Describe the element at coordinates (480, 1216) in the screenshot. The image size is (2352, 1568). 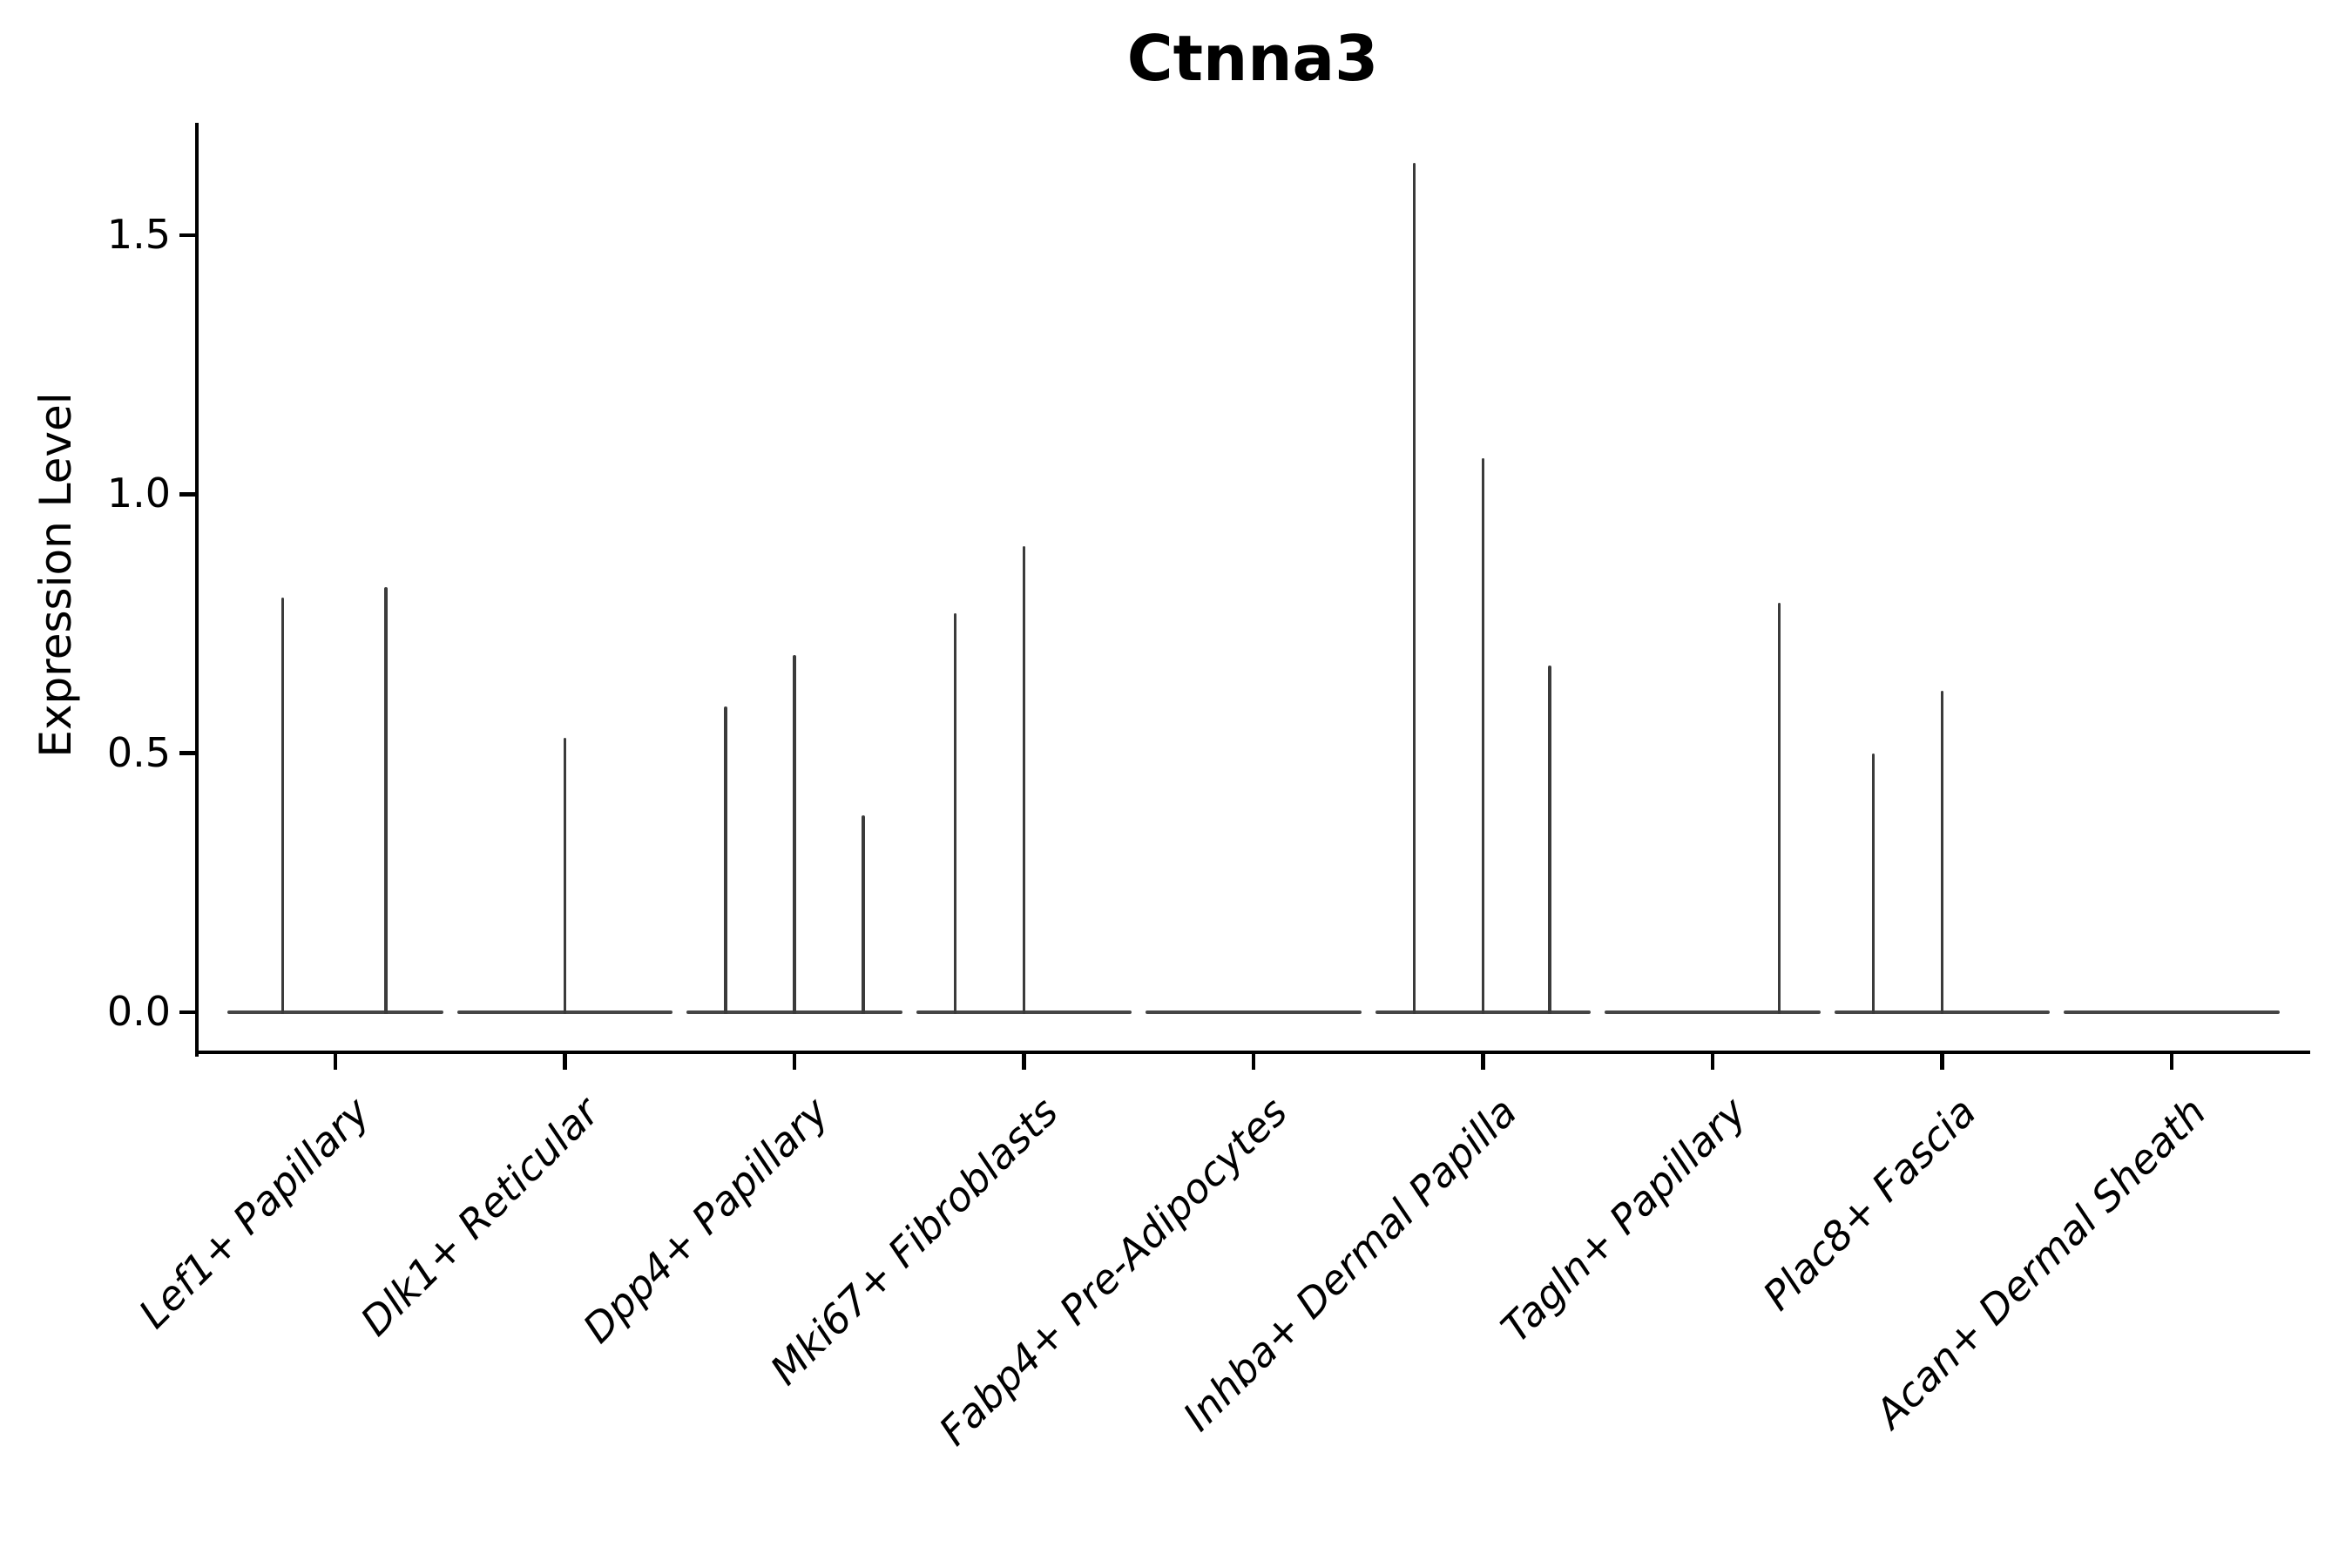
I see `x-tick-label: Dlk1+ Reticular` at that location.